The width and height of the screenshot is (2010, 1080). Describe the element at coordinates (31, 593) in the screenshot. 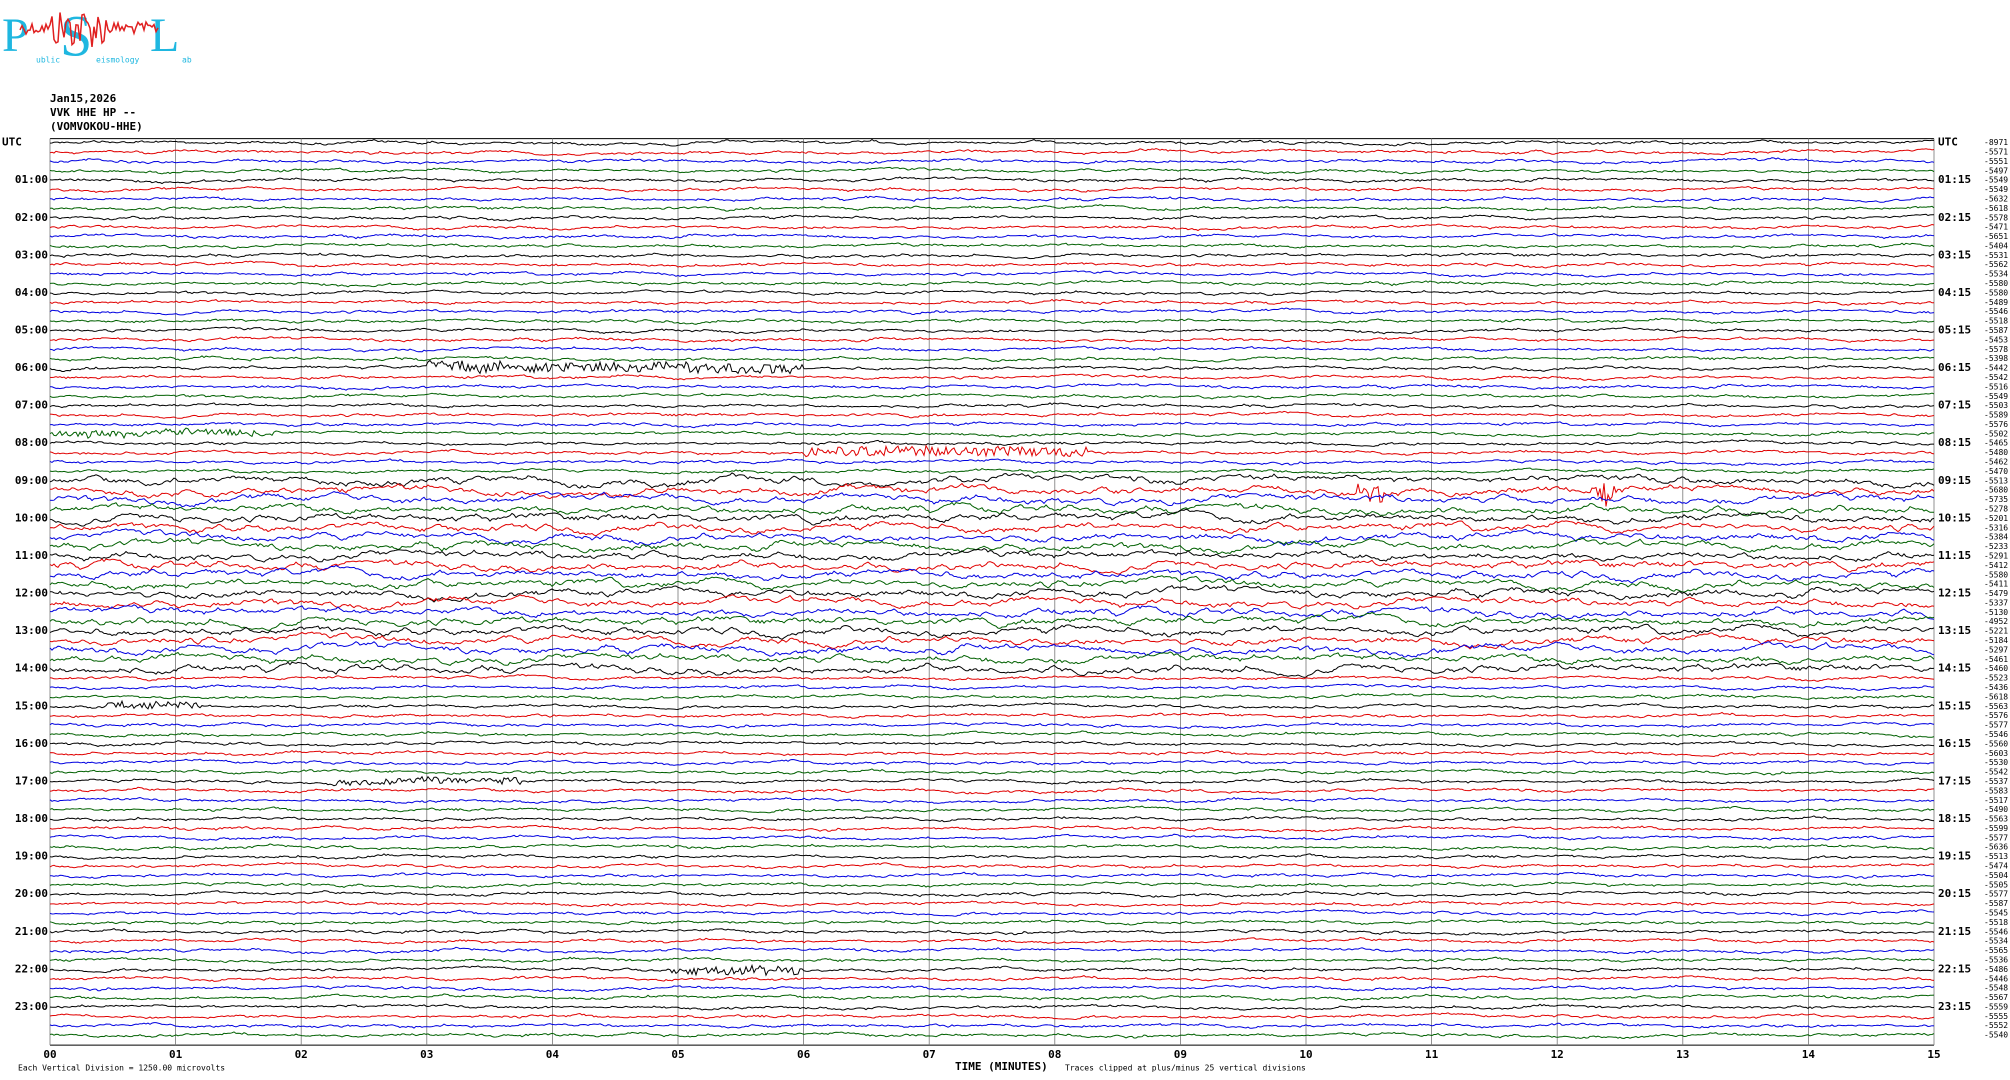

I see `left-hour-label: 12:00` at that location.